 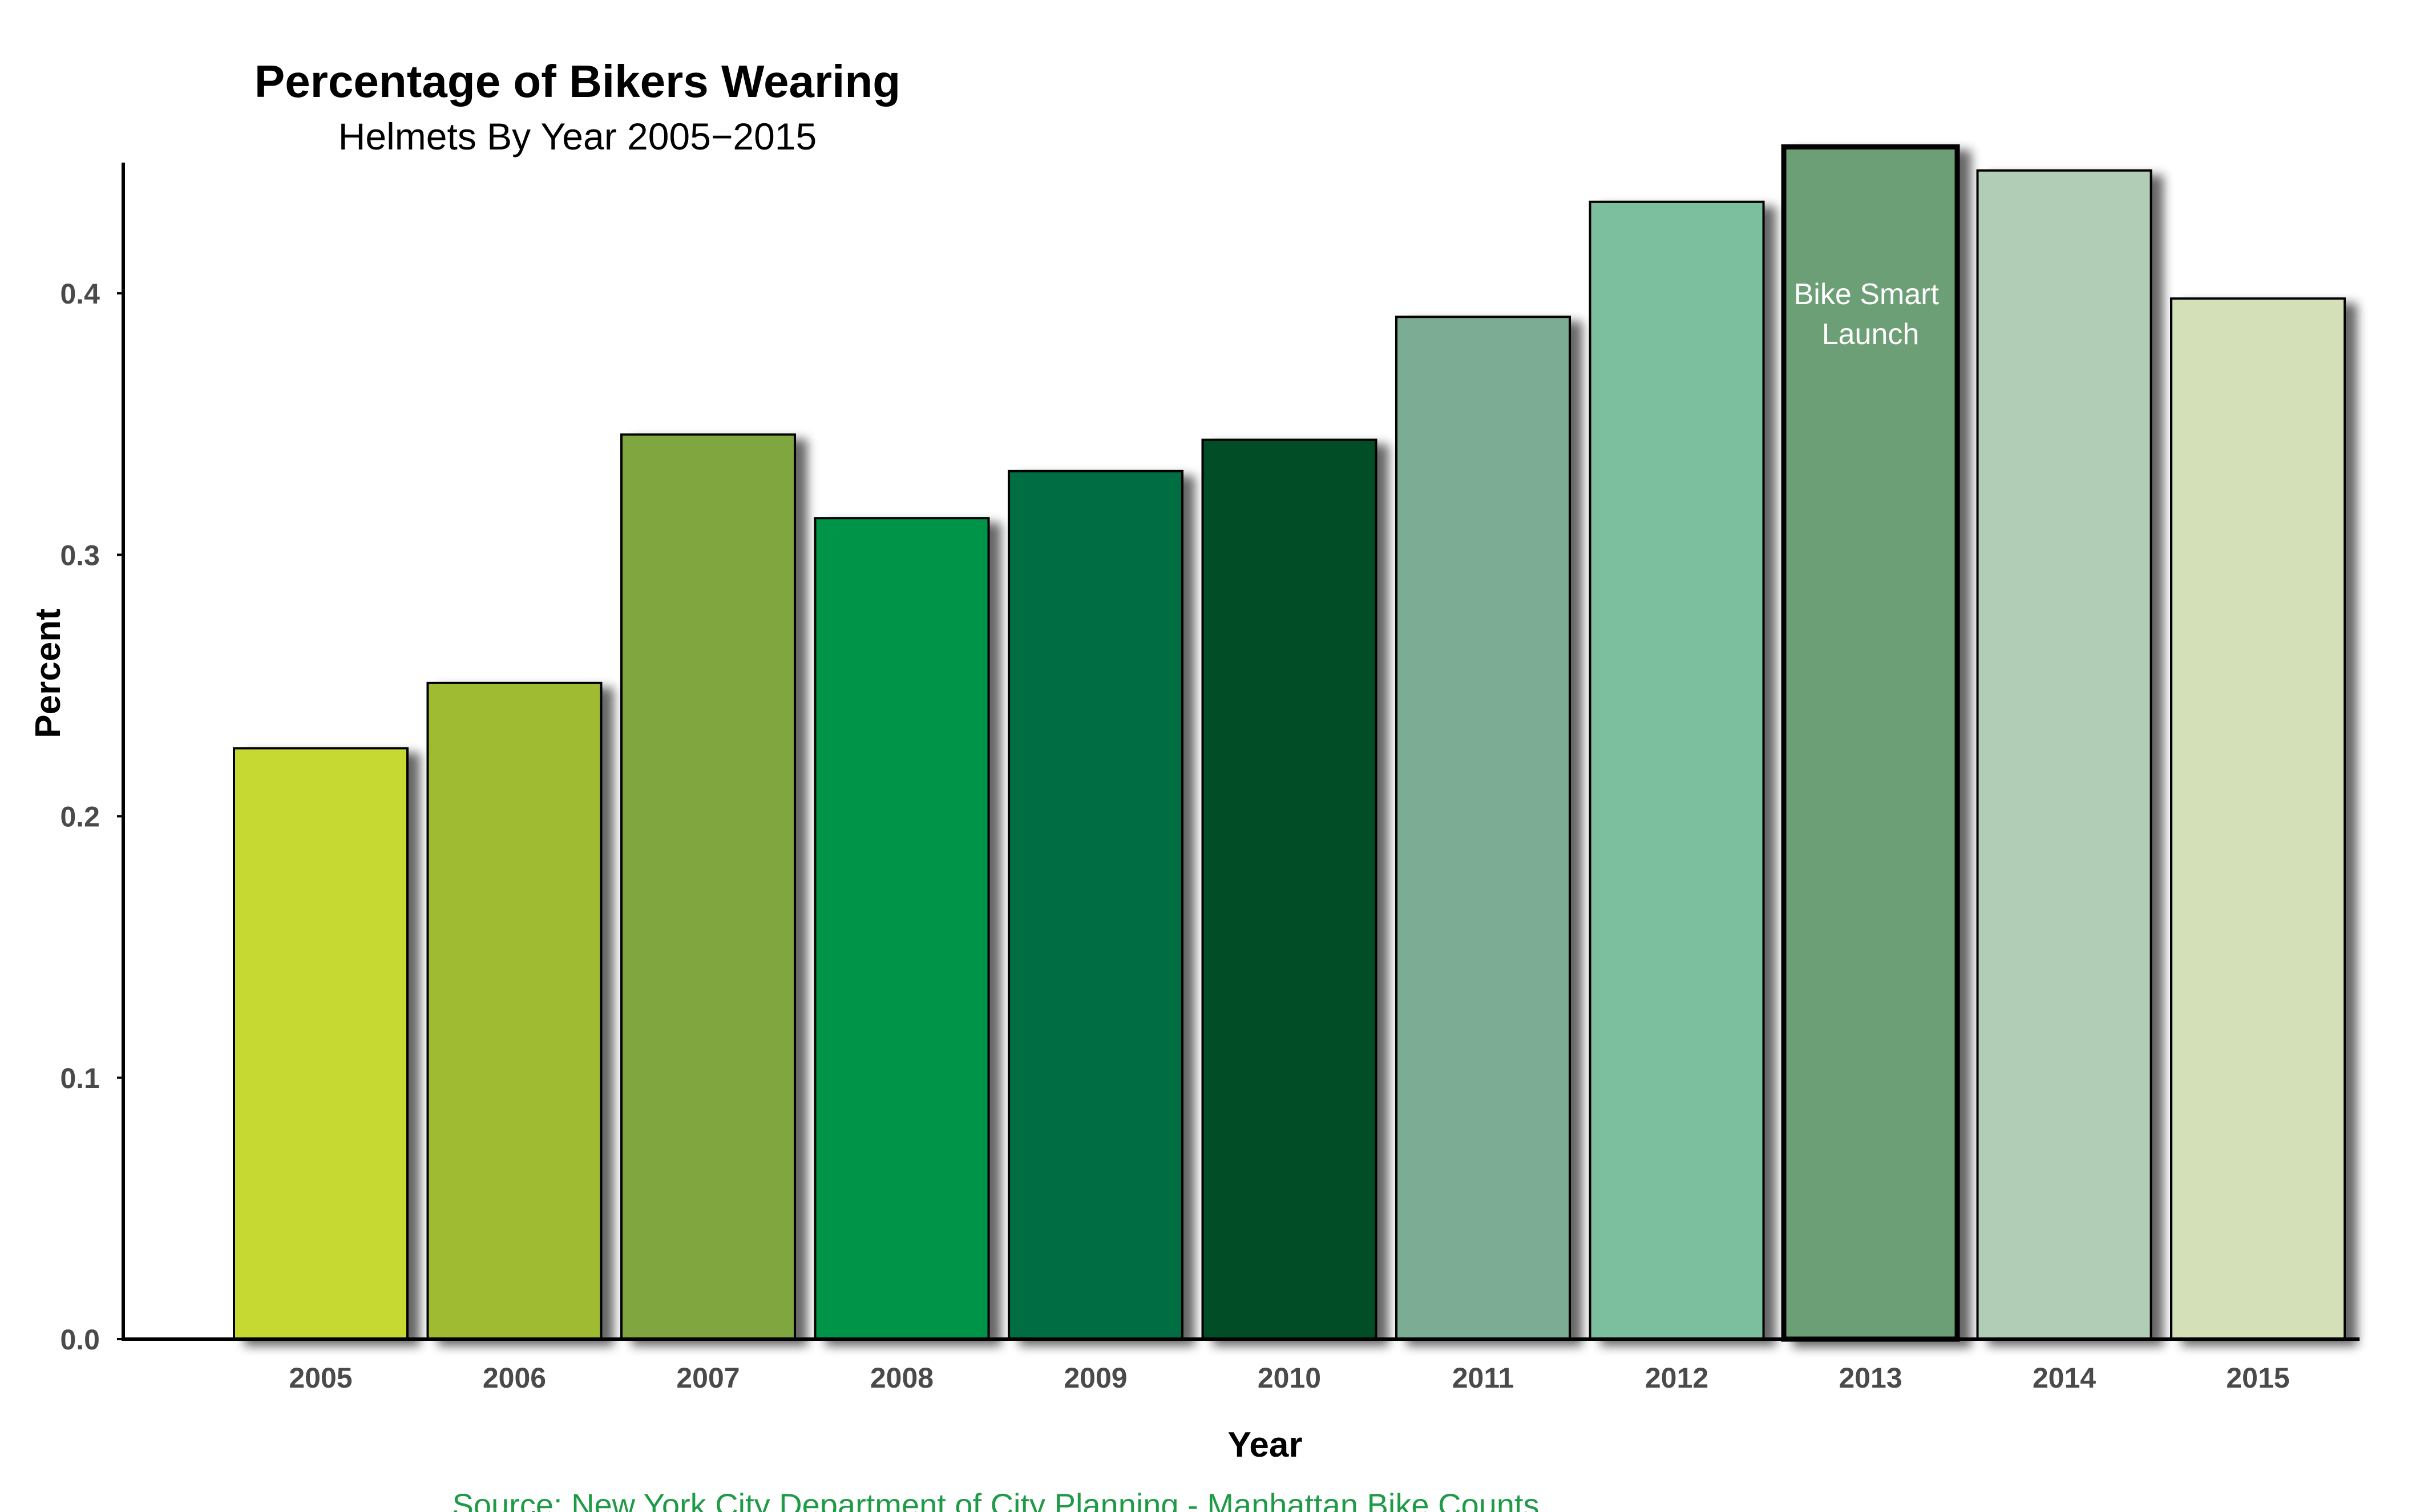 What do you see at coordinates (1483, 828) in the screenshot?
I see `bar-2011` at bounding box center [1483, 828].